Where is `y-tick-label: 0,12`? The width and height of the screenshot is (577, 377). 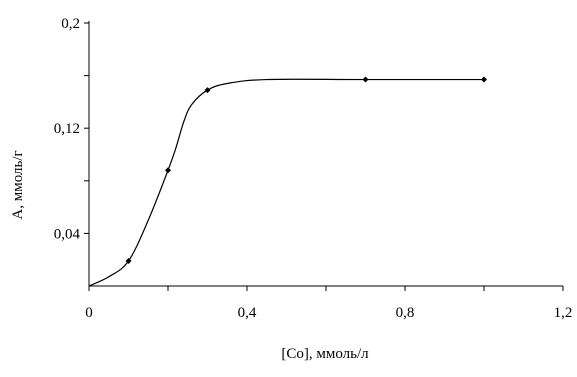
y-tick-label: 0,12 is located at coordinates (67, 129).